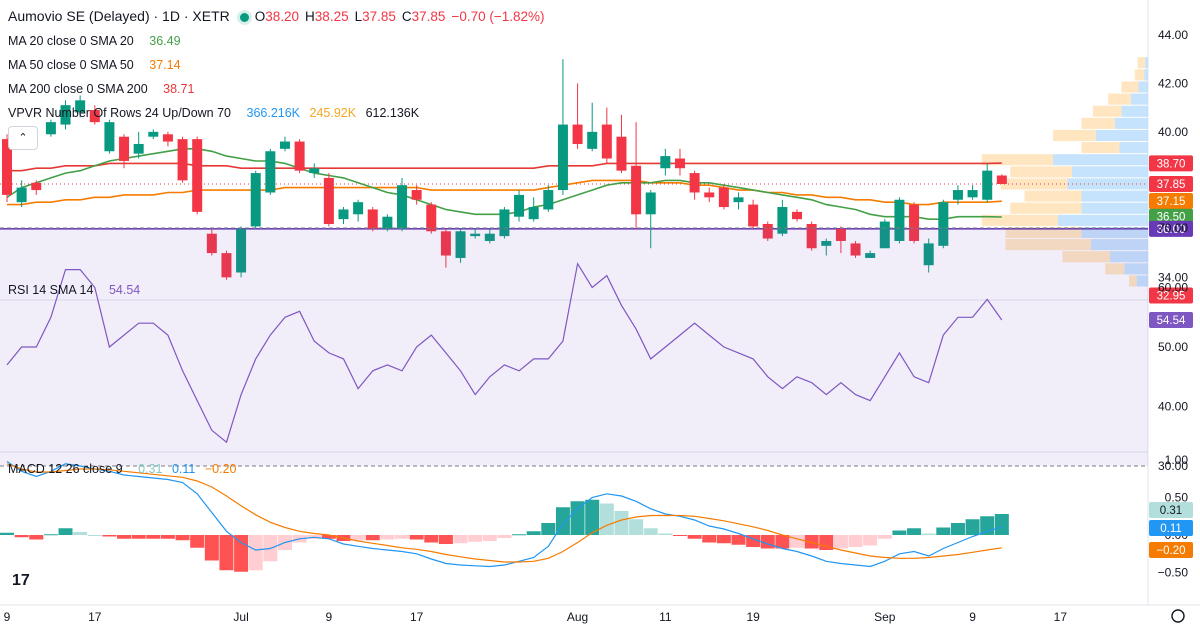 Image resolution: width=1200 pixels, height=630 pixels. Describe the element at coordinates (97, 65) in the screenshot. I see `ma50-legend: MA 50 close 0 SMA 50 37.14` at that location.